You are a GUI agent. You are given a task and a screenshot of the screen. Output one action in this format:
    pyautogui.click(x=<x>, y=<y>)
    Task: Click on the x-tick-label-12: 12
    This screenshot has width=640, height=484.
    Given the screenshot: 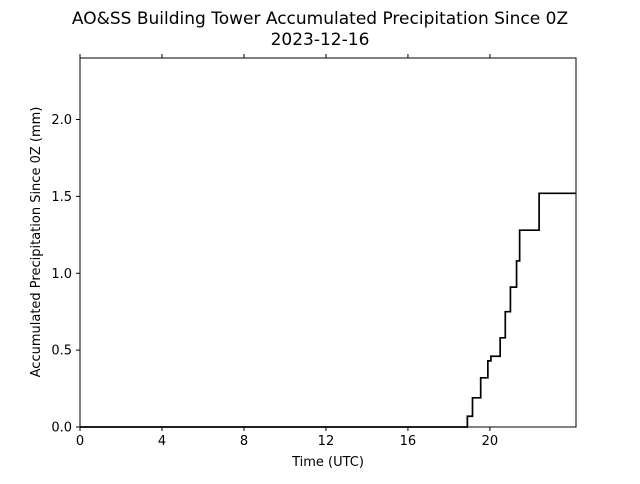 What is the action you would take?
    pyautogui.click(x=326, y=441)
    